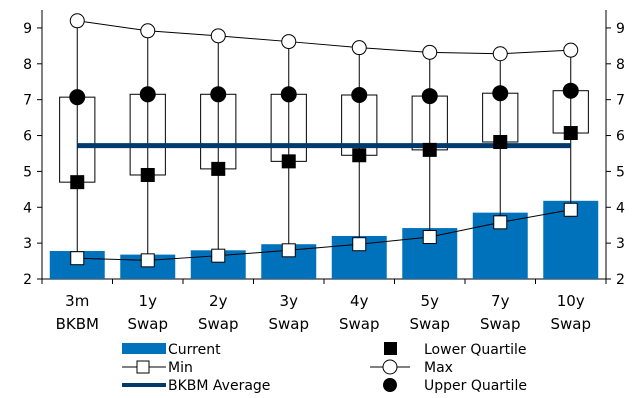  What do you see at coordinates (289, 301) in the screenshot?
I see `x-tick-label: 3y` at bounding box center [289, 301].